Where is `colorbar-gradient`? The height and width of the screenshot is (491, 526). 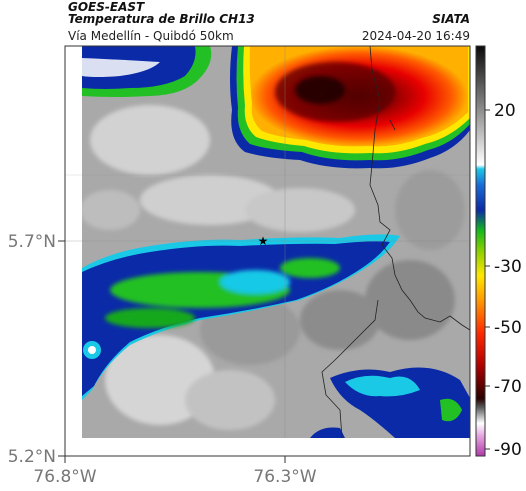 colorbar-gradient is located at coordinates (480, 251).